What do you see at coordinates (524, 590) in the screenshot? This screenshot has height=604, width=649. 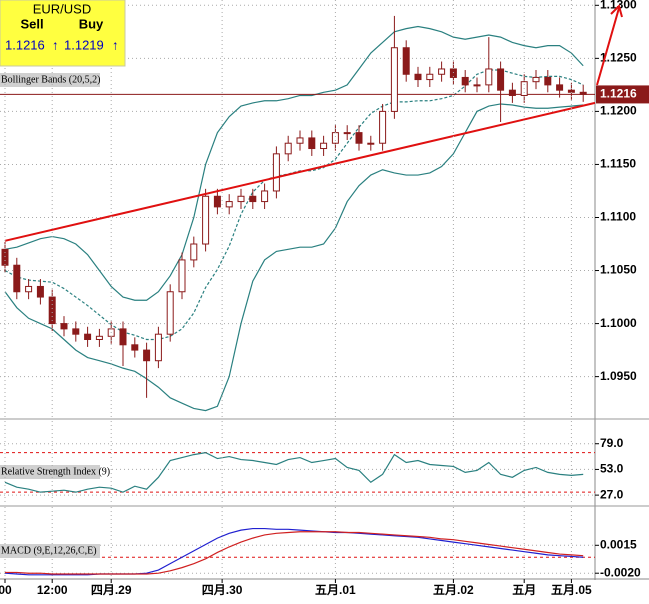 I see `x-tick-label: 五月` at bounding box center [524, 590].